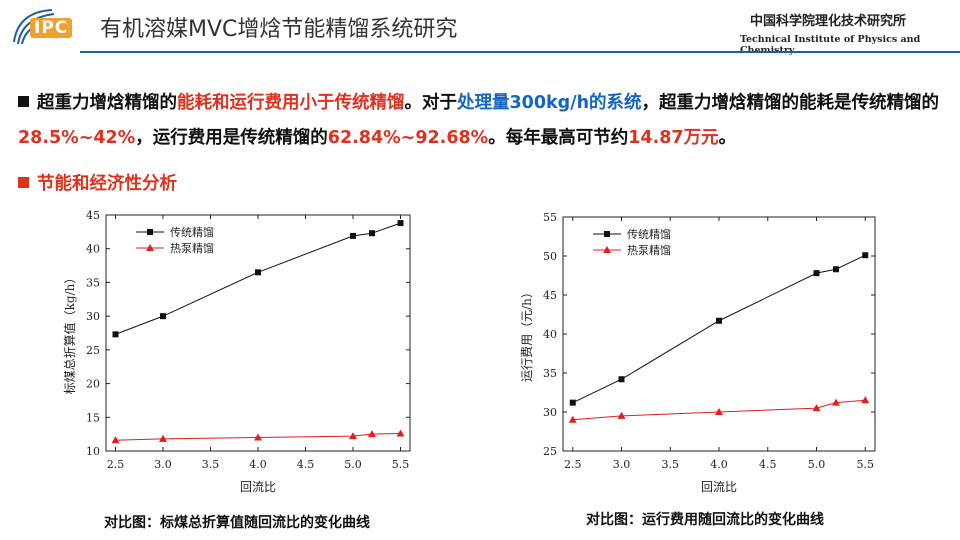 The image size is (960, 540). Describe the element at coordinates (520, 52) in the screenshot. I see `header-divider` at that location.